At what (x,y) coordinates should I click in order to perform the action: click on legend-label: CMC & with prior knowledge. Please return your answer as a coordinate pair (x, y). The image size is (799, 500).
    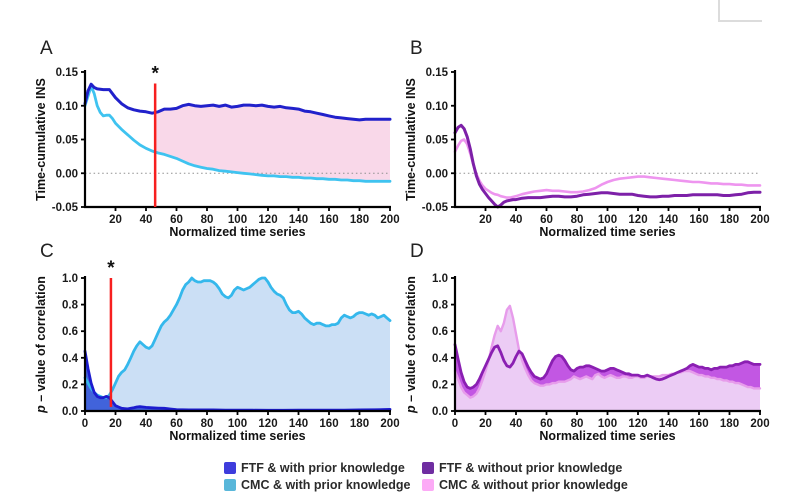
    Looking at the image, I should click on (326, 484).